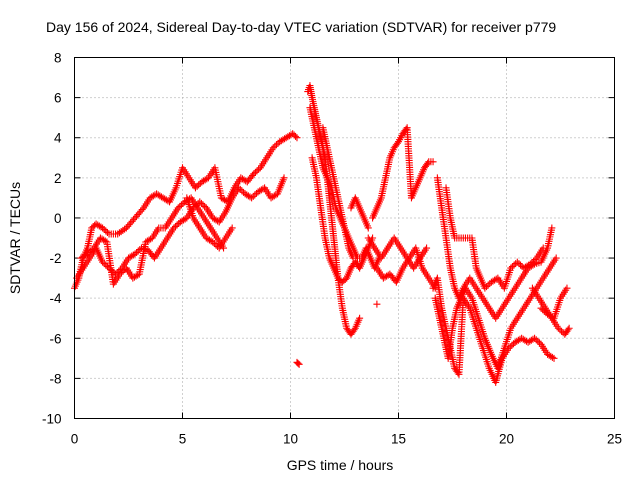 The width and height of the screenshot is (640, 480). I want to click on y-tick-label: -10, so click(52, 419).